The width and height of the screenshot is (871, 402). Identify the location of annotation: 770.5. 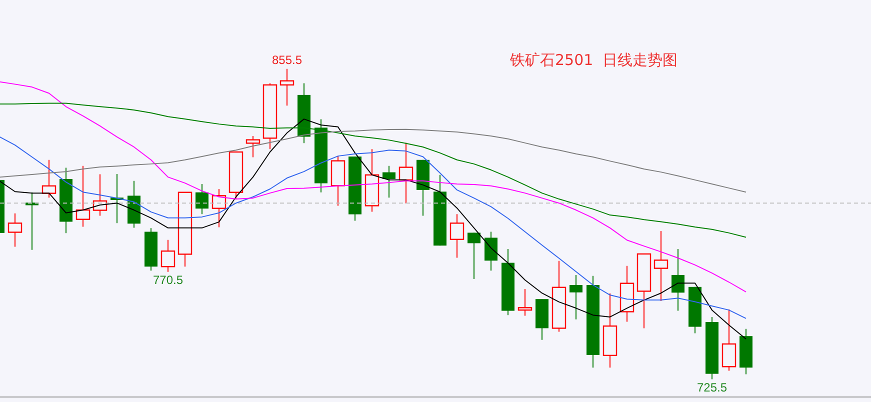
(168, 279).